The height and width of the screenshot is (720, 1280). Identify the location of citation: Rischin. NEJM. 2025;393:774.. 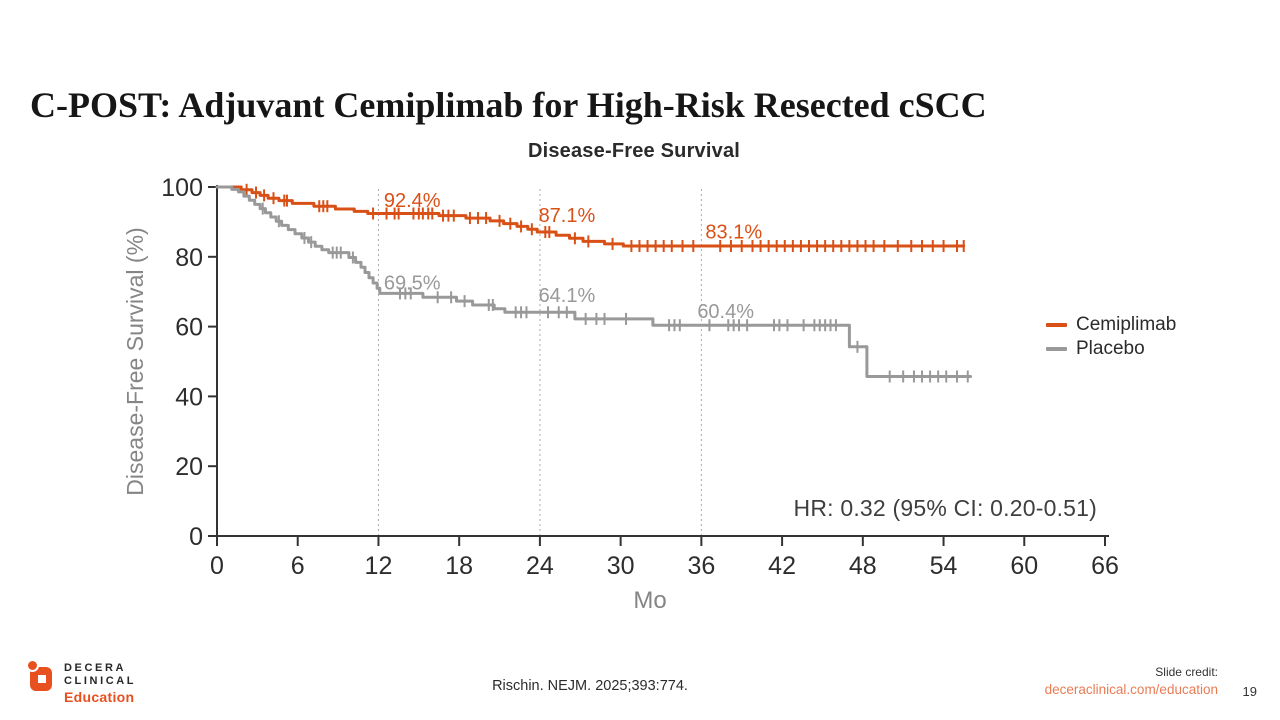
(590, 686).